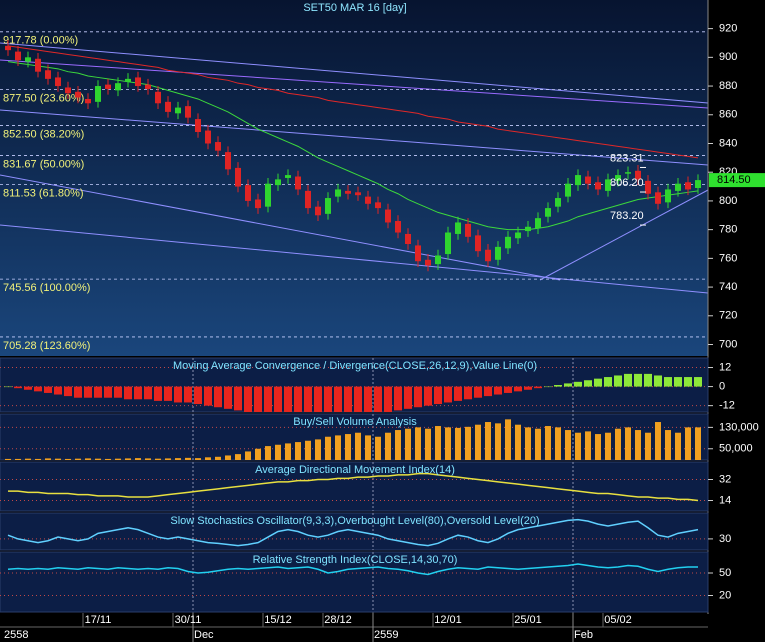  I want to click on y-tick-label: 720, so click(728, 316).